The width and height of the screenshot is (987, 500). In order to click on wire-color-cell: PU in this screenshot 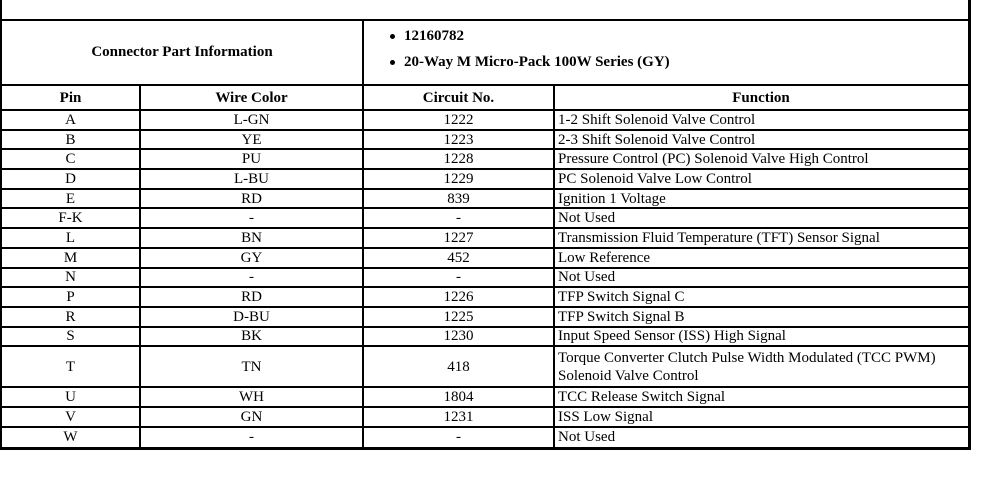, I will do `click(250, 159)`.